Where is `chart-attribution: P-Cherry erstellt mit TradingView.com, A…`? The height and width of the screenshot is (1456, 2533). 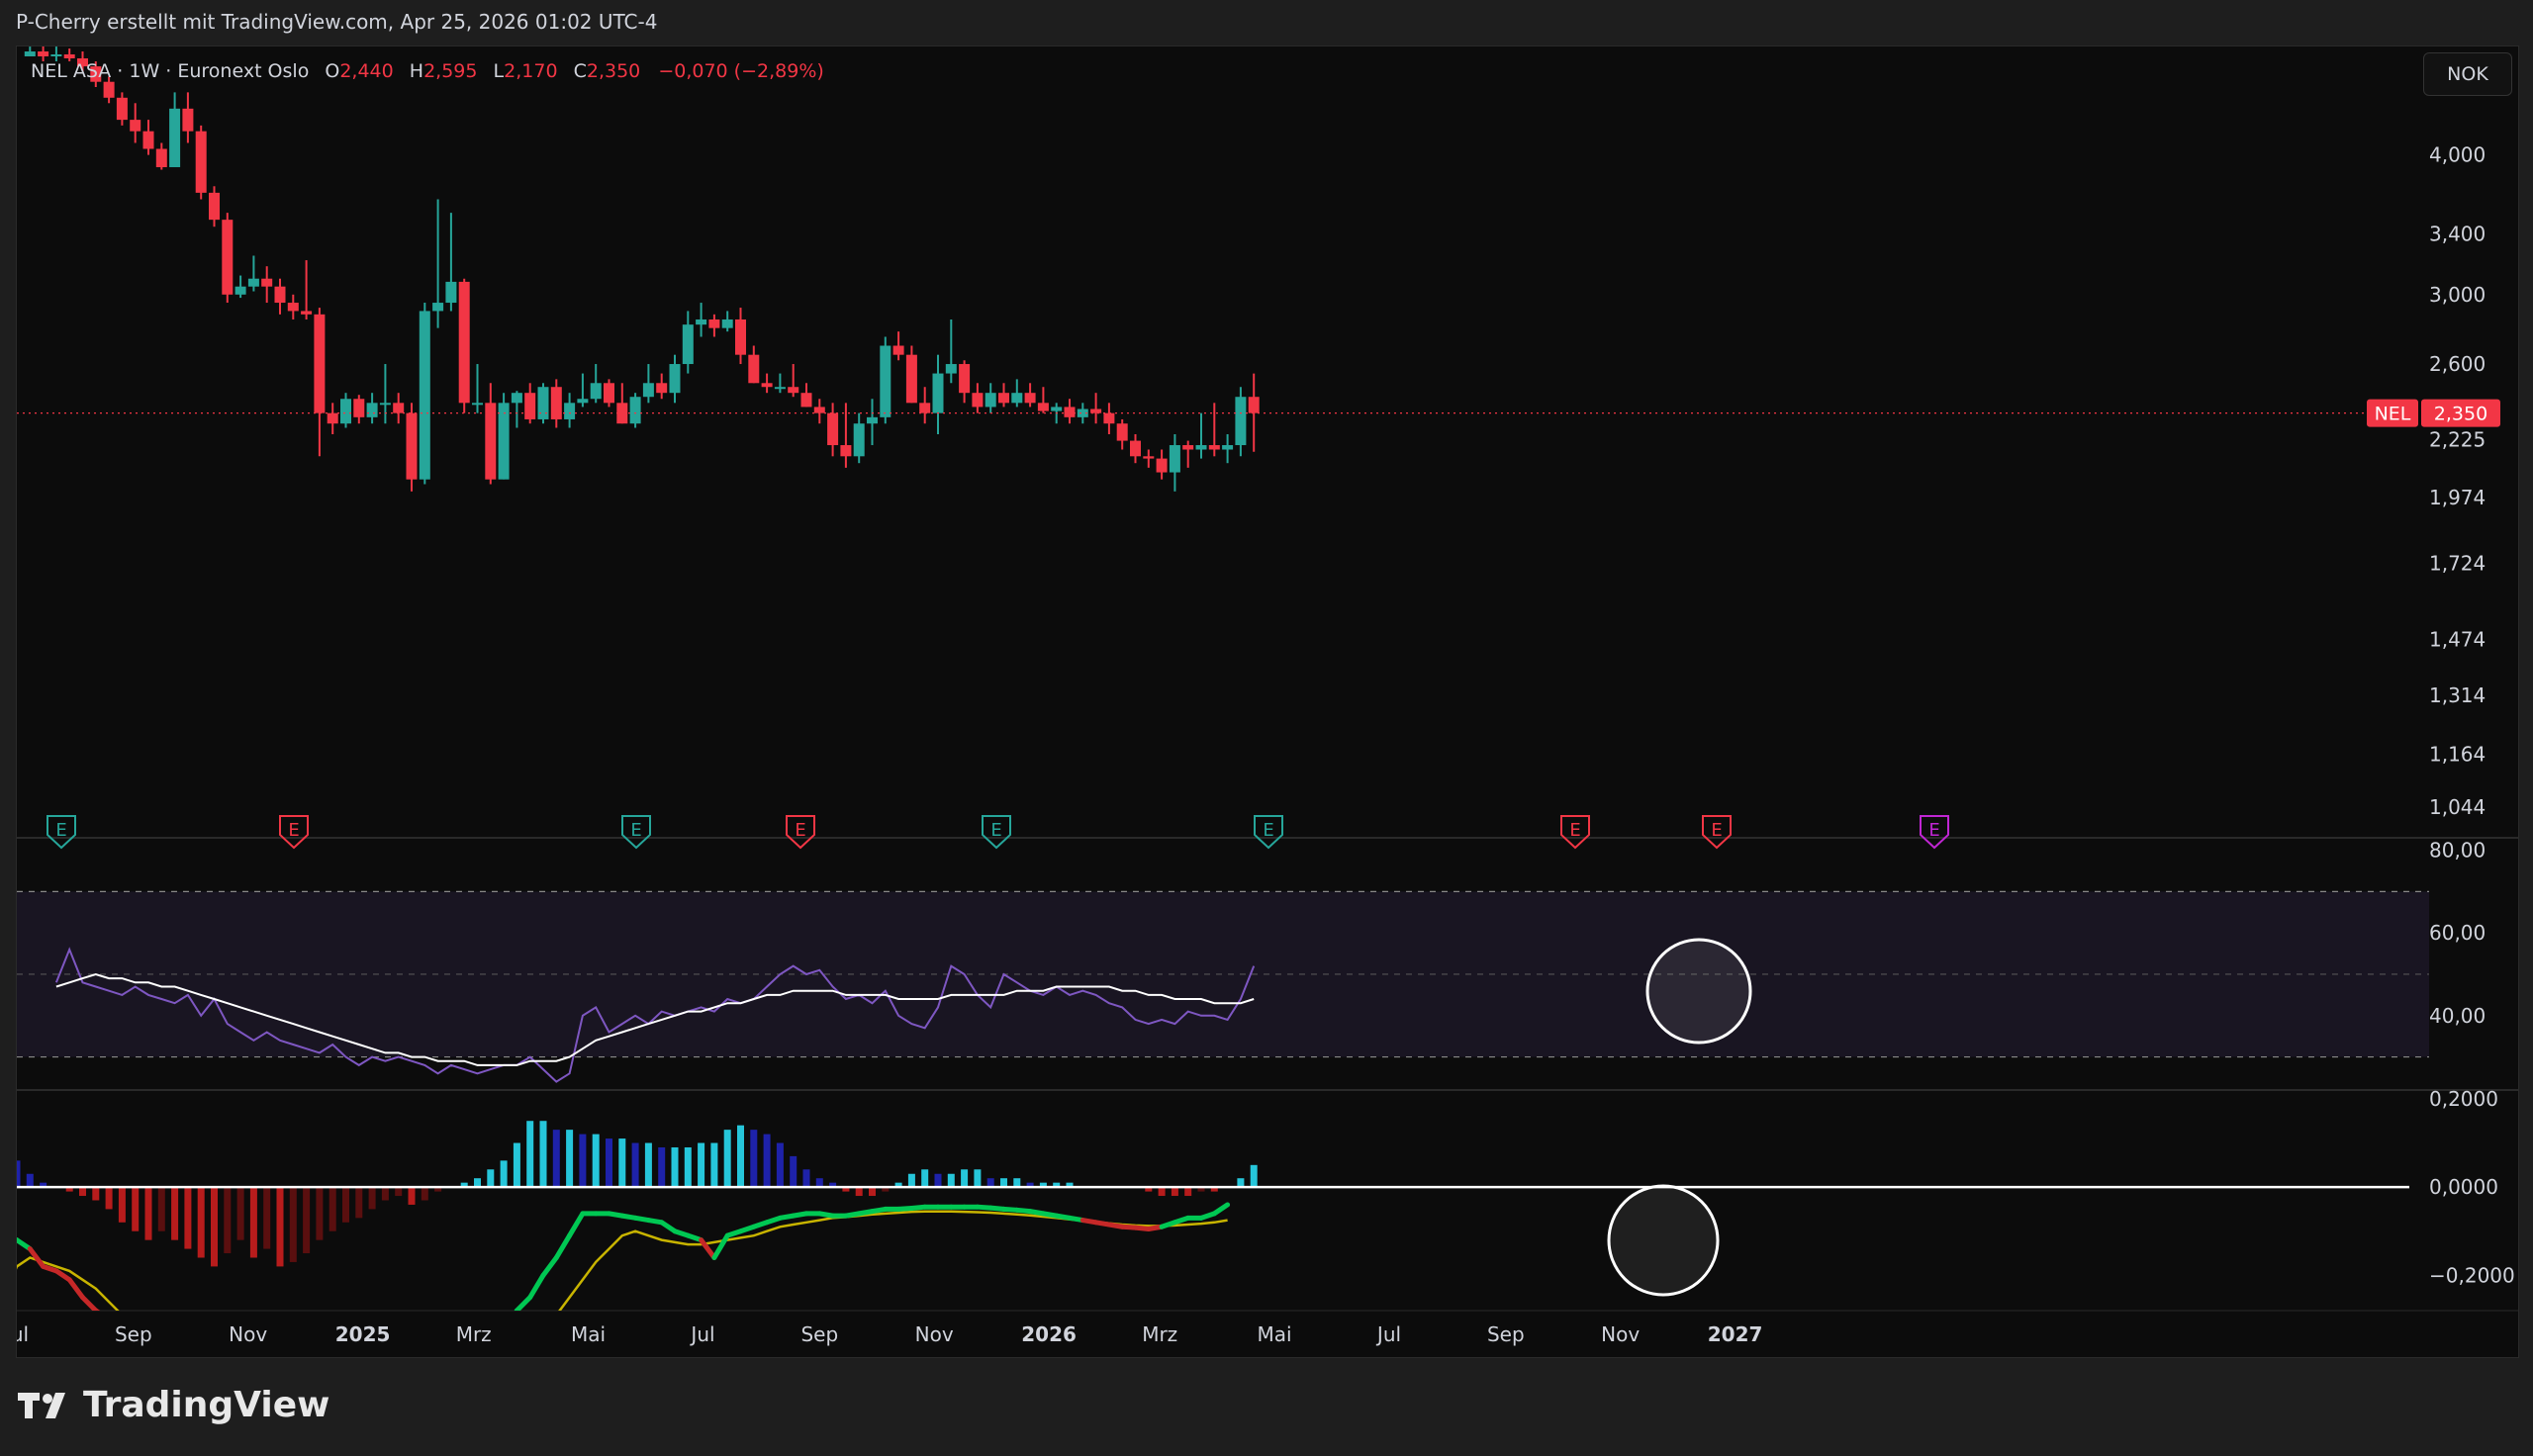 chart-attribution: P-Cherry erstellt mit TradingView.com, A… is located at coordinates (337, 22).